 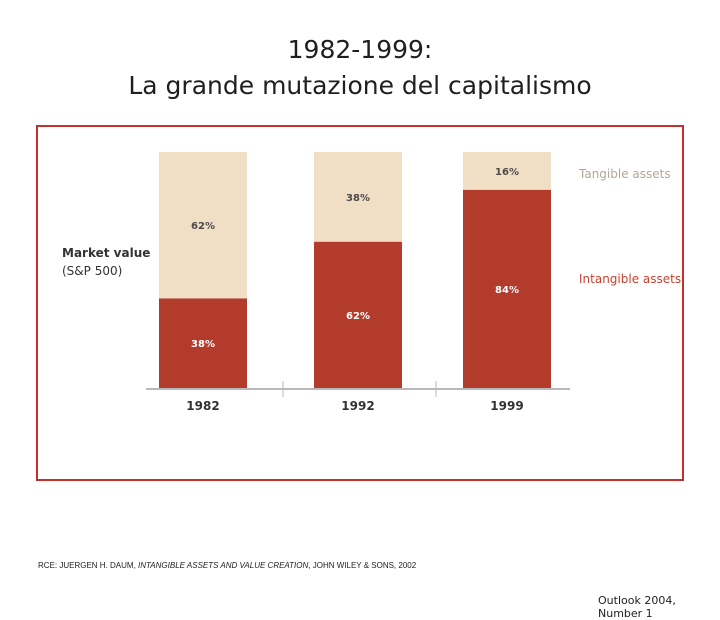 I want to click on y-axis-label-line-1: Market value, so click(x=106, y=253).